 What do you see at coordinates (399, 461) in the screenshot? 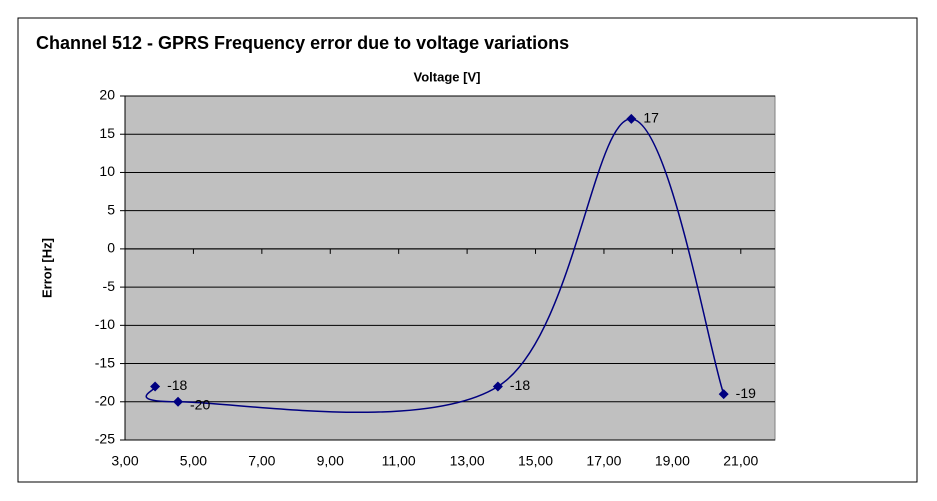
I see `x-tick-label: 11,00` at bounding box center [399, 461].